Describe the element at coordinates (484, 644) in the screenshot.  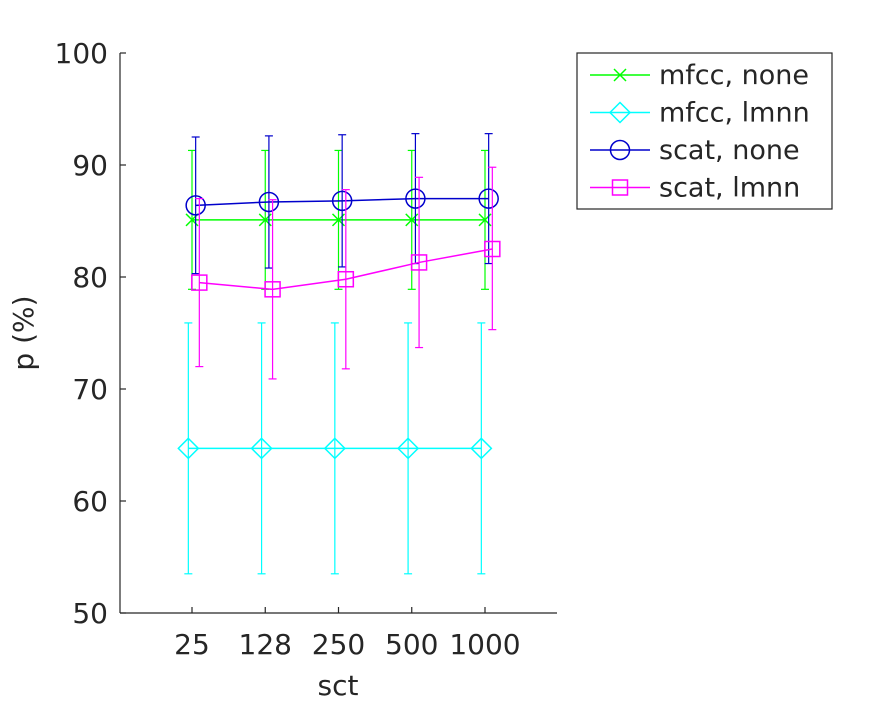
I see `x-tick-label: 1000` at that location.